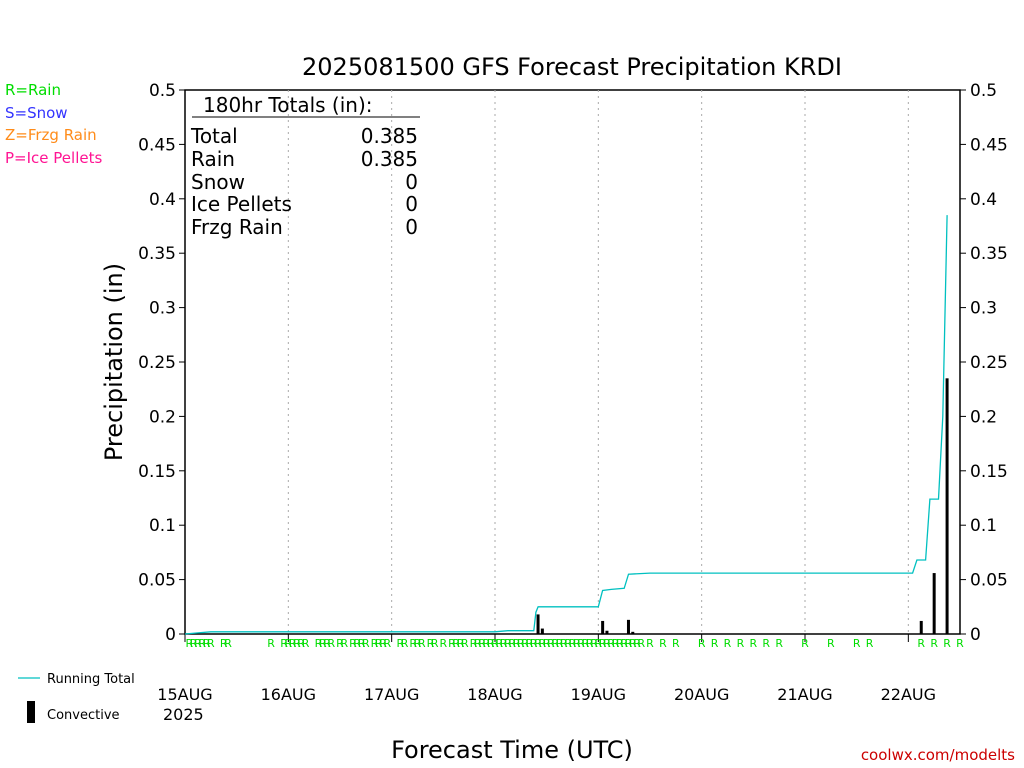 This screenshot has height=768, width=1024. Describe the element at coordinates (33, 90) in the screenshot. I see `legend-rain: R=Rain` at that location.